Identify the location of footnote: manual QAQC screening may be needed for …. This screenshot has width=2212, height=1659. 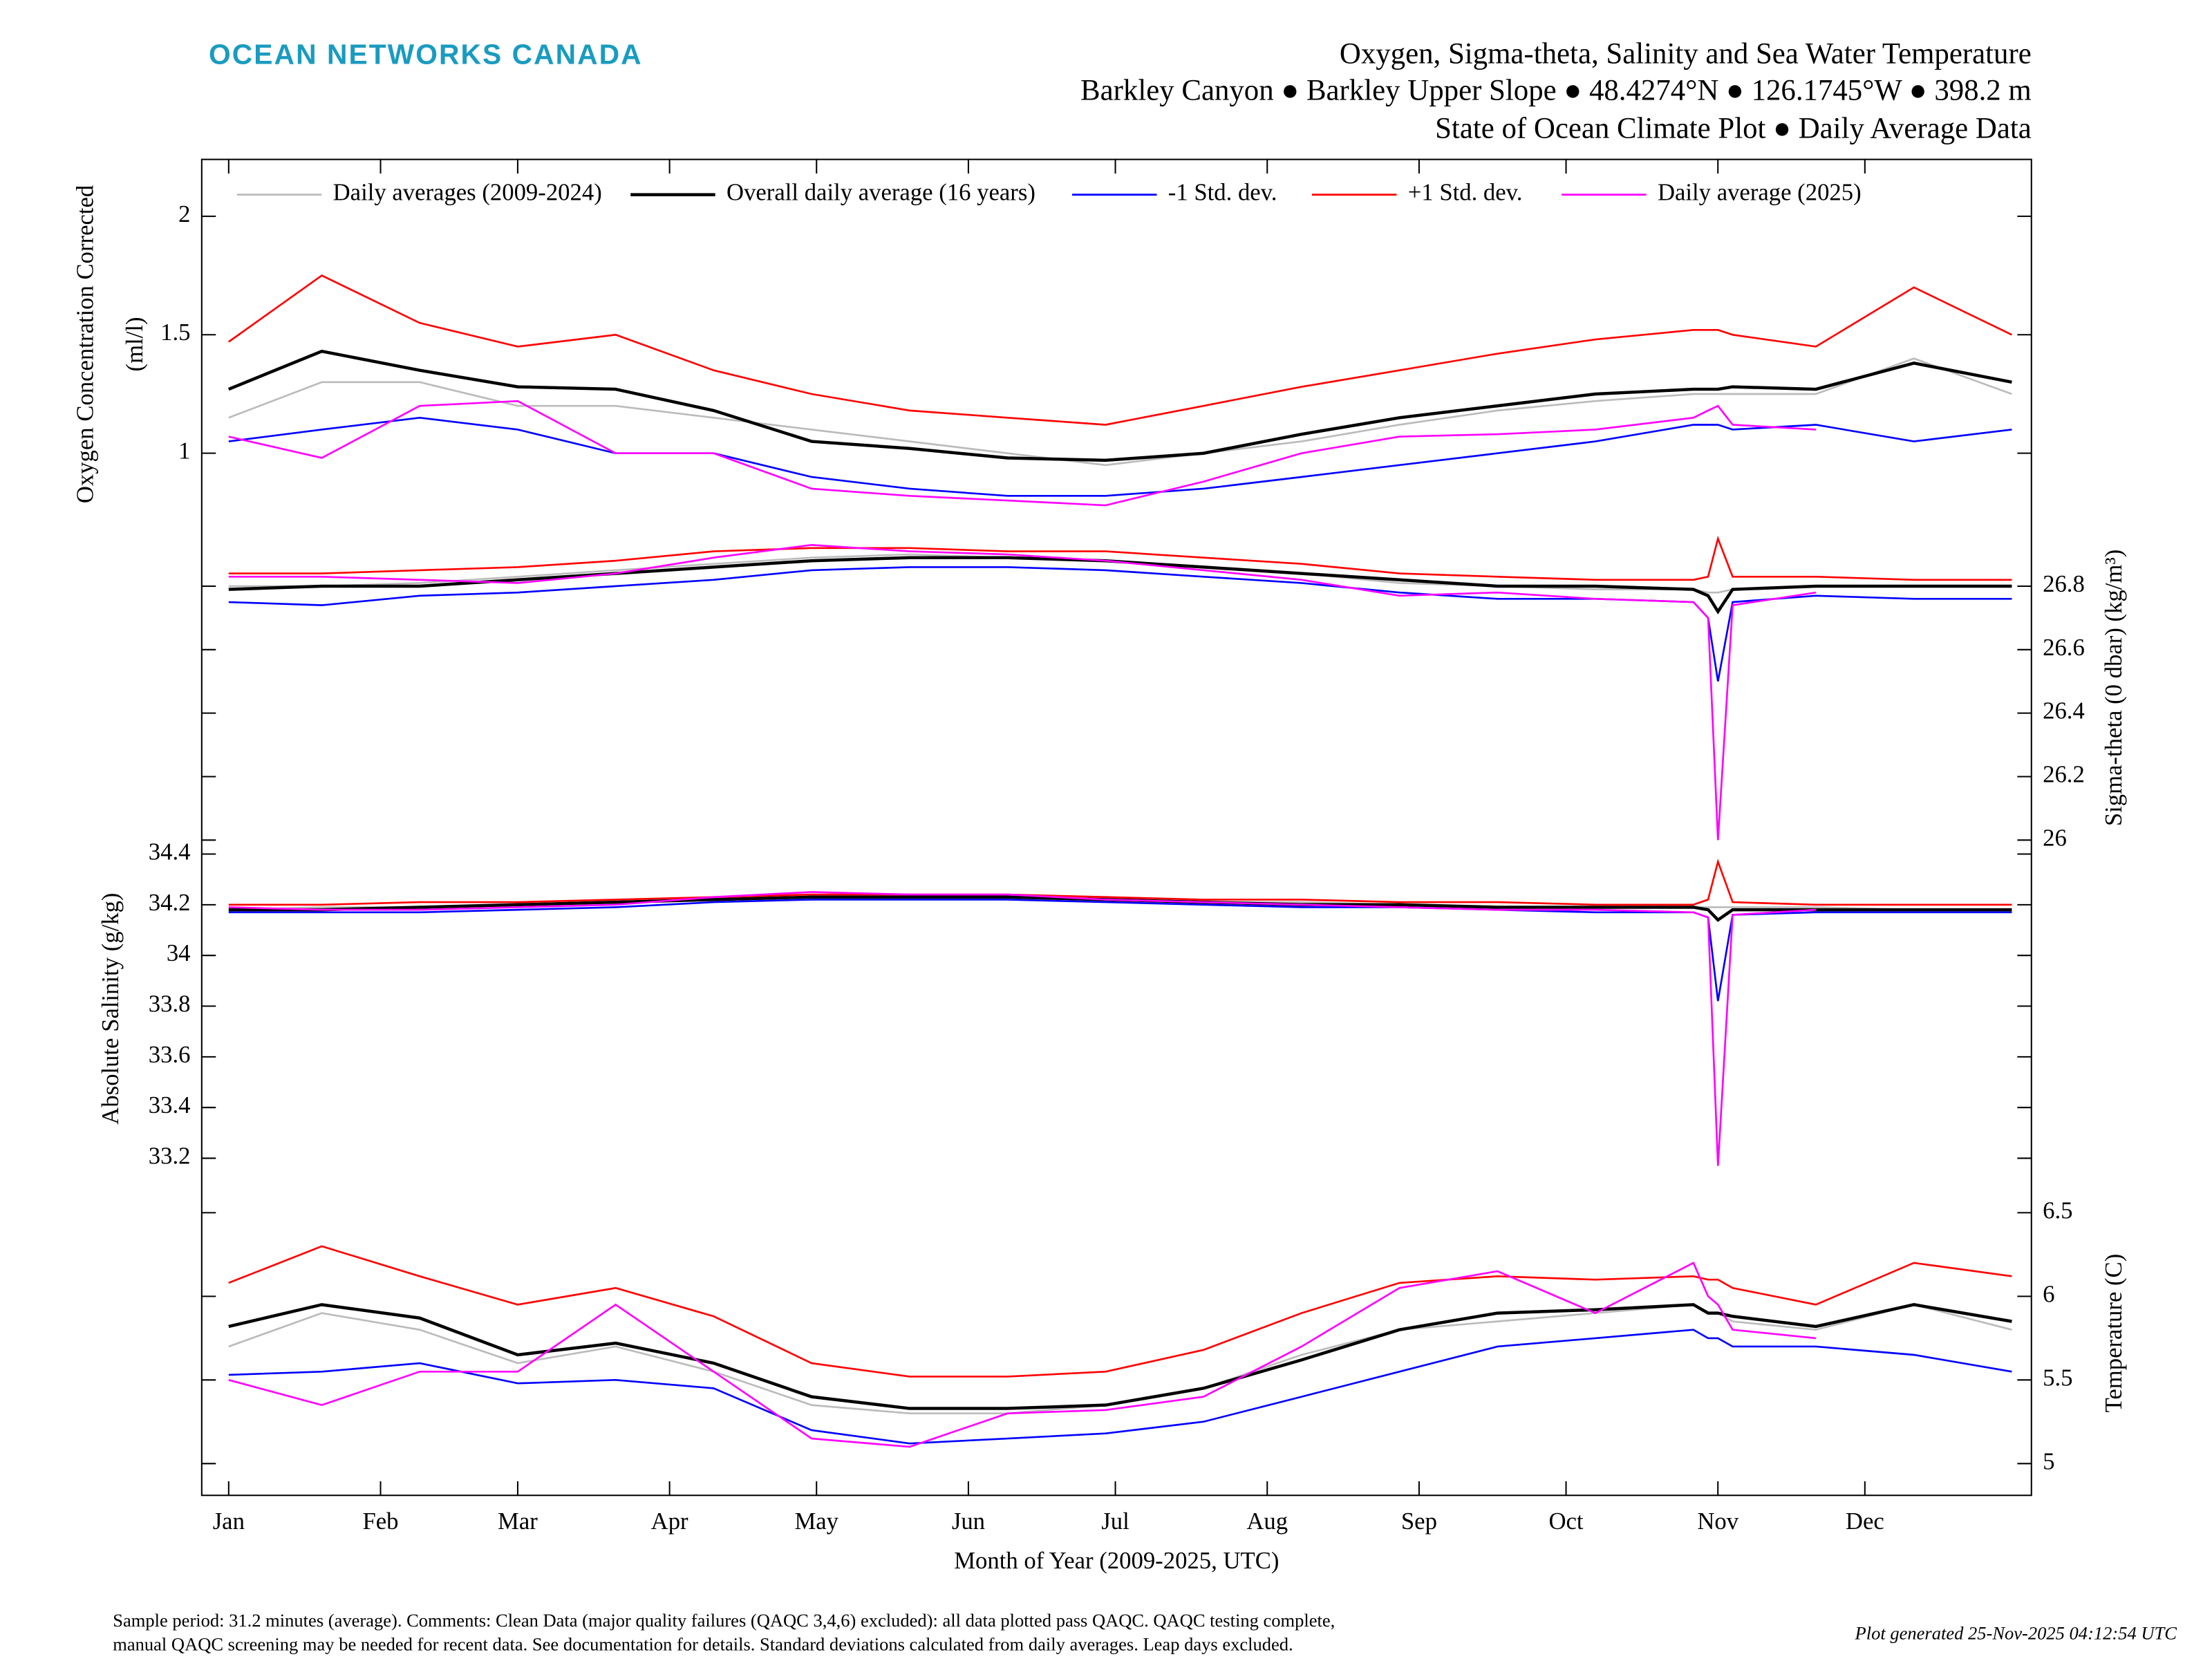
(703, 1644).